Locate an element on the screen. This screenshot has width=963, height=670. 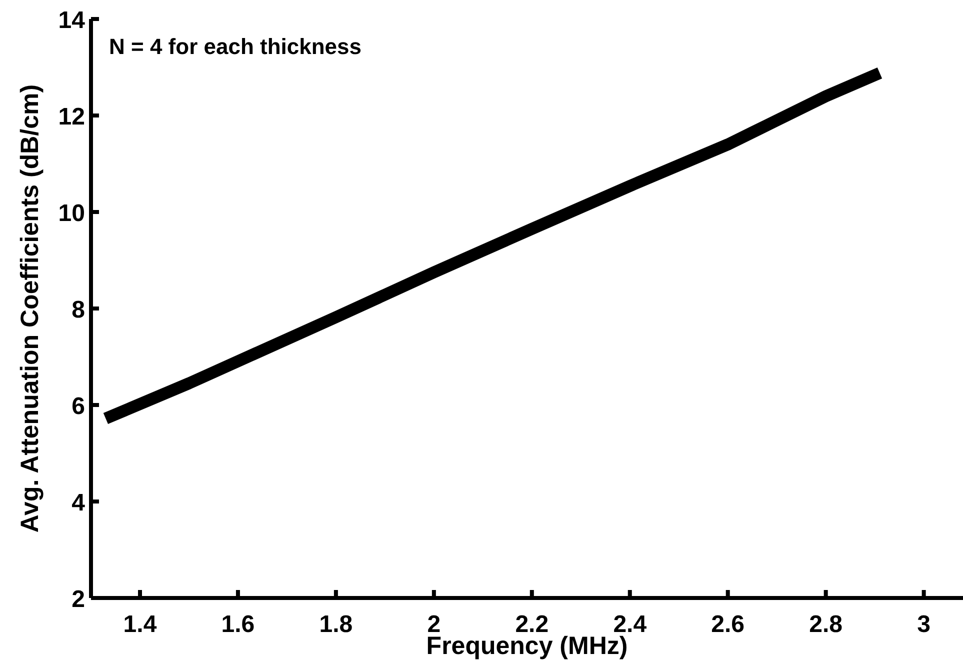
y-tick-label: 2 is located at coordinates (78, 599).